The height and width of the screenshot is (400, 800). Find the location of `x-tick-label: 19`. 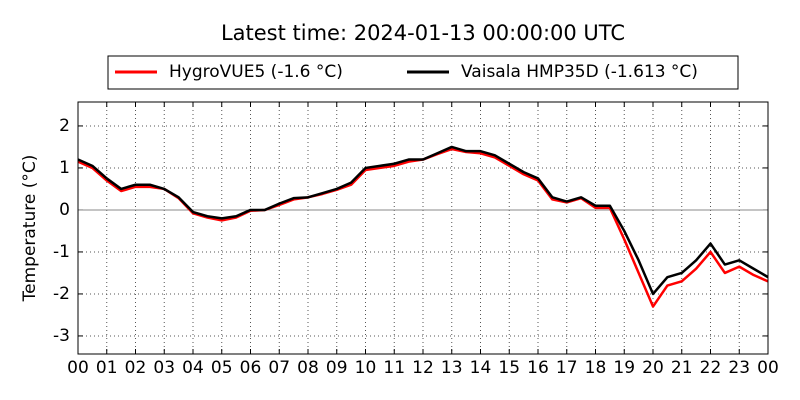

x-tick-label: 19 is located at coordinates (624, 368).